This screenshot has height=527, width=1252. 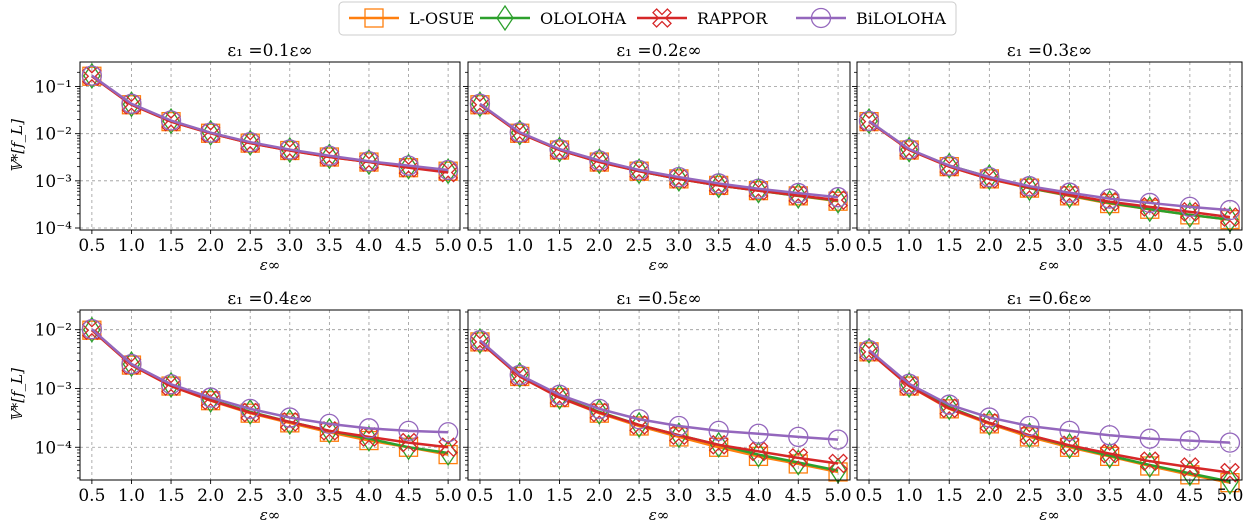 What do you see at coordinates (269, 51) in the screenshot?
I see `chart-title: ε₁ =0.1ε∞` at bounding box center [269, 51].